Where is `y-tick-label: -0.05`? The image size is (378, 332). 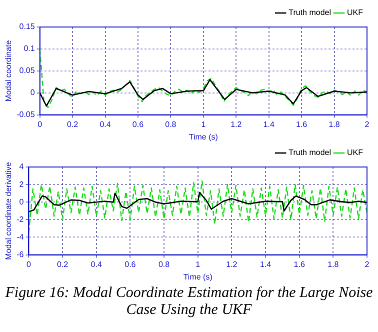
y-tick-label: -0.05 is located at coordinates (26, 115).